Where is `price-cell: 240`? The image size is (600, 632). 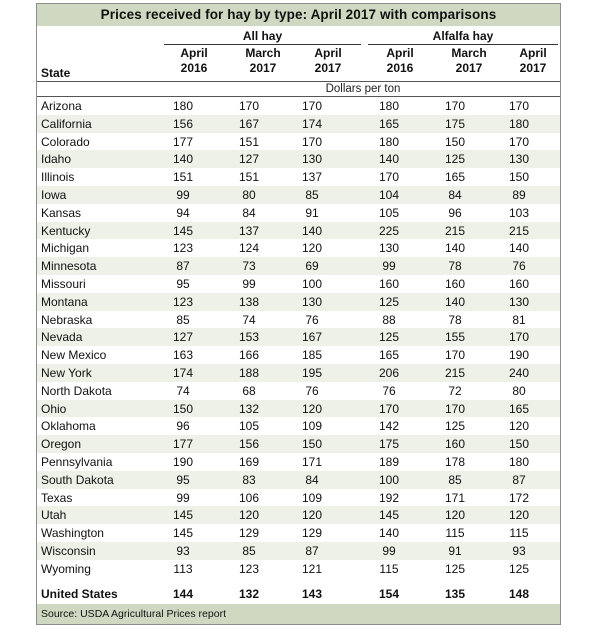
price-cell: 240 is located at coordinates (519, 372).